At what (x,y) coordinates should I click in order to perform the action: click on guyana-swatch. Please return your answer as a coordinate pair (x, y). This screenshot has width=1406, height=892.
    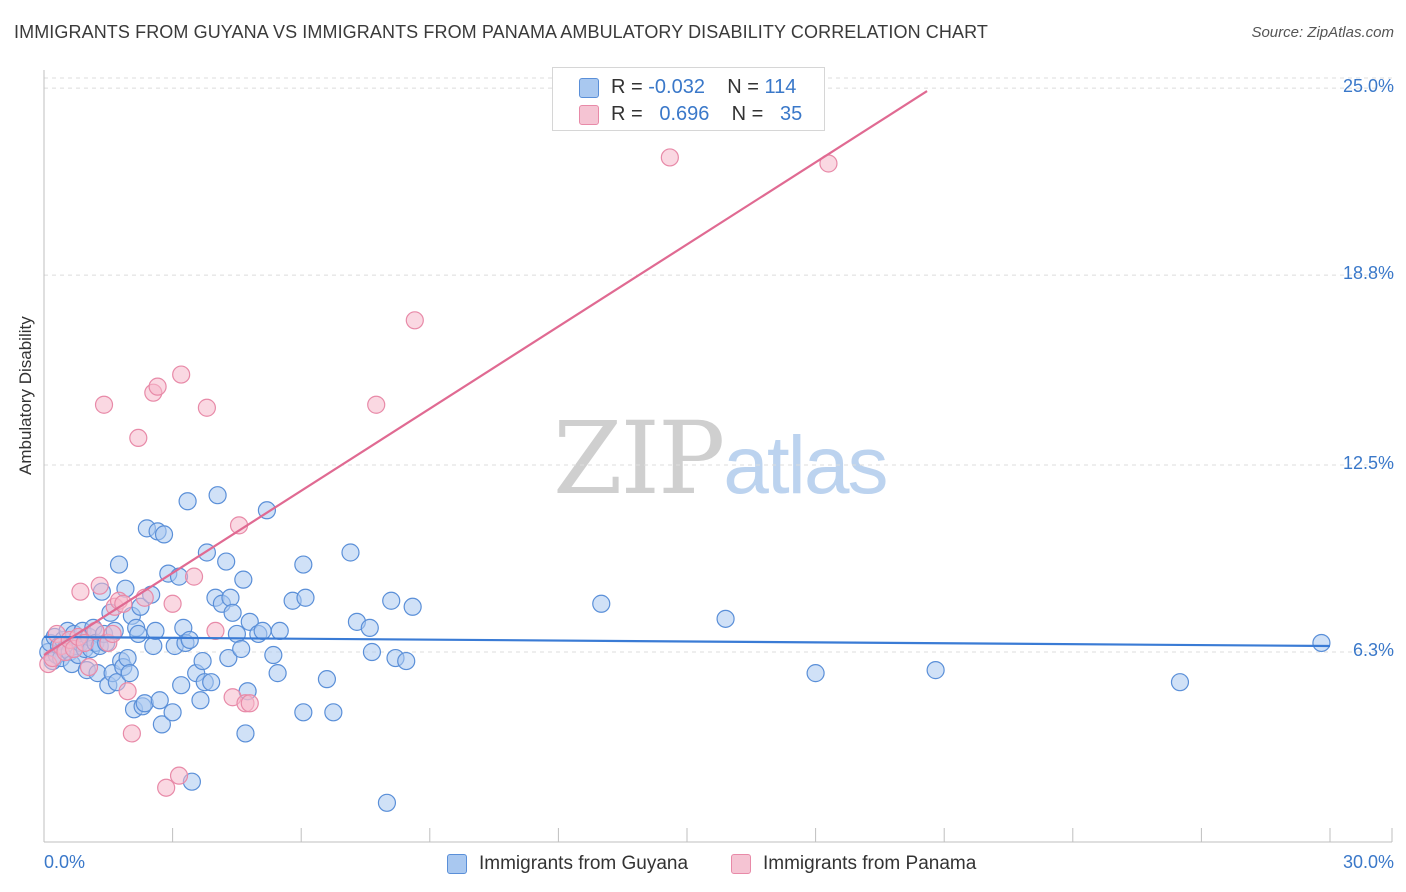
    Looking at the image, I should click on (589, 88).